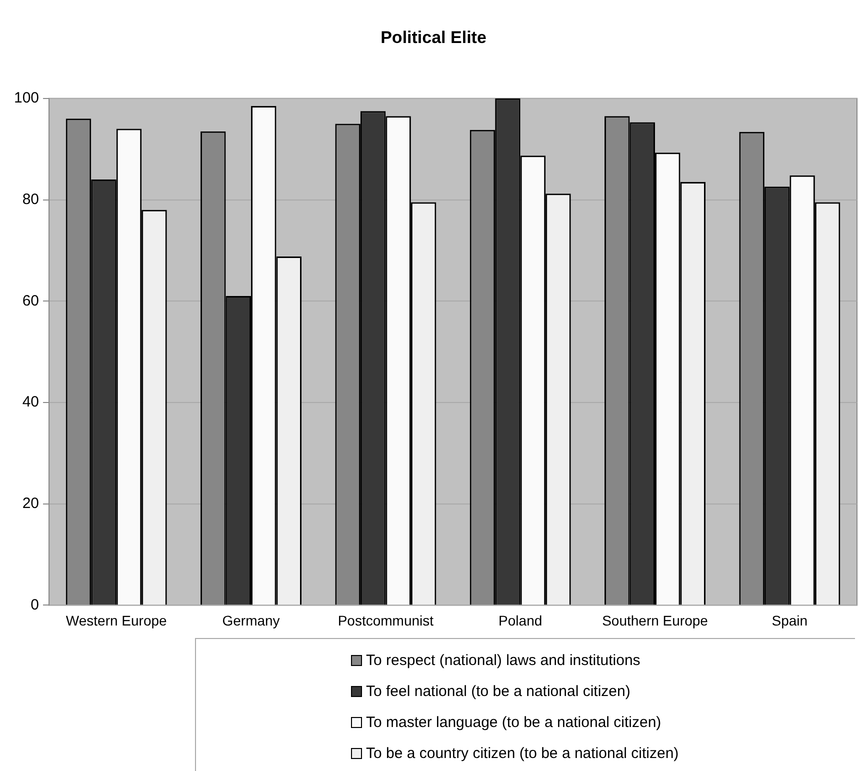  What do you see at coordinates (498, 691) in the screenshot?
I see `legend-label: To feel national (to be a national citizen)` at bounding box center [498, 691].